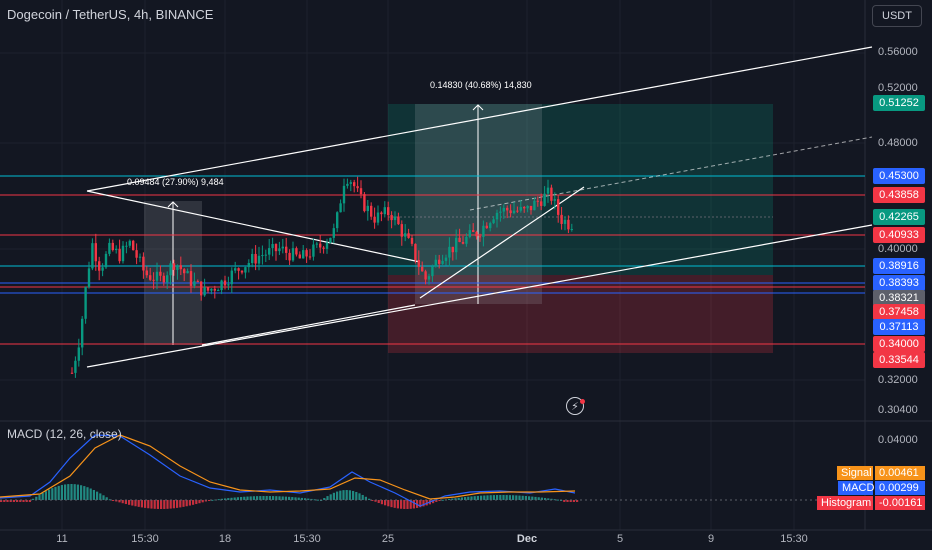 This screenshot has width=932, height=550. Describe the element at coordinates (898, 52) in the screenshot. I see `price-tick-1: 0.56000` at that location.